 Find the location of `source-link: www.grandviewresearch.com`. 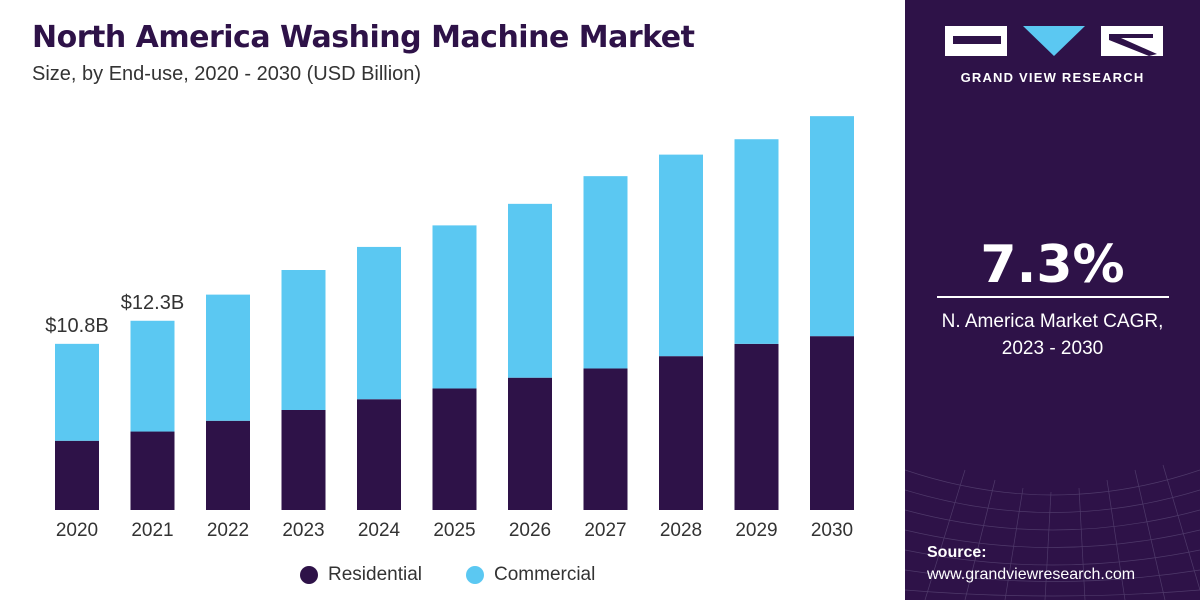

source-link: www.grandviewresearch.com is located at coordinates (1031, 574).